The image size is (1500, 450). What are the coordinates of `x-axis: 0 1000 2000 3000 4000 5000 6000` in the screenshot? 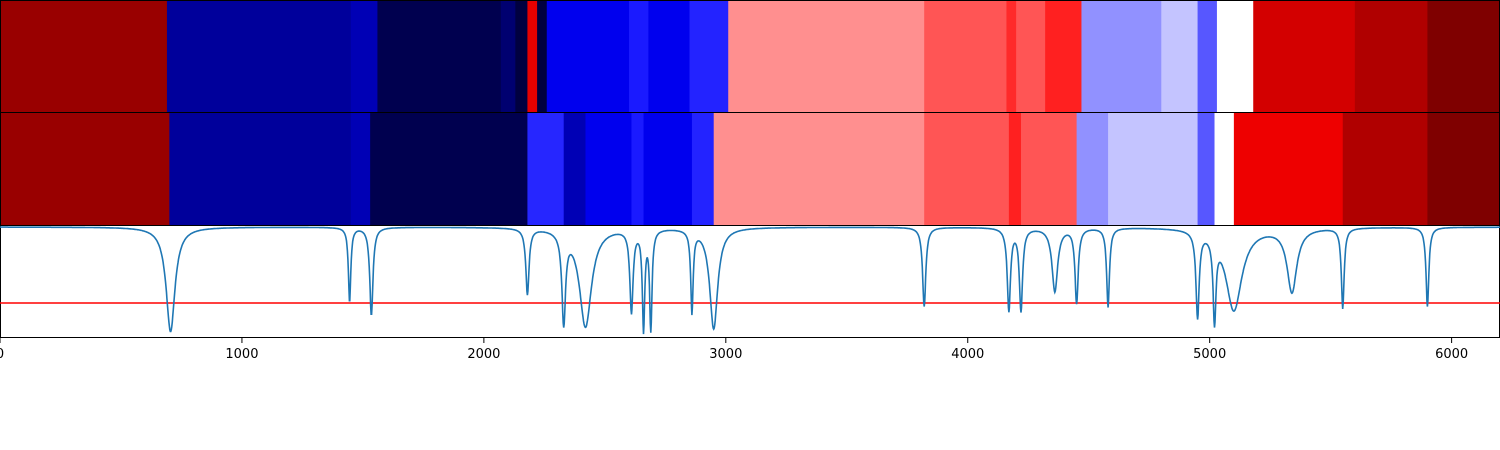 It's located at (734, 350).